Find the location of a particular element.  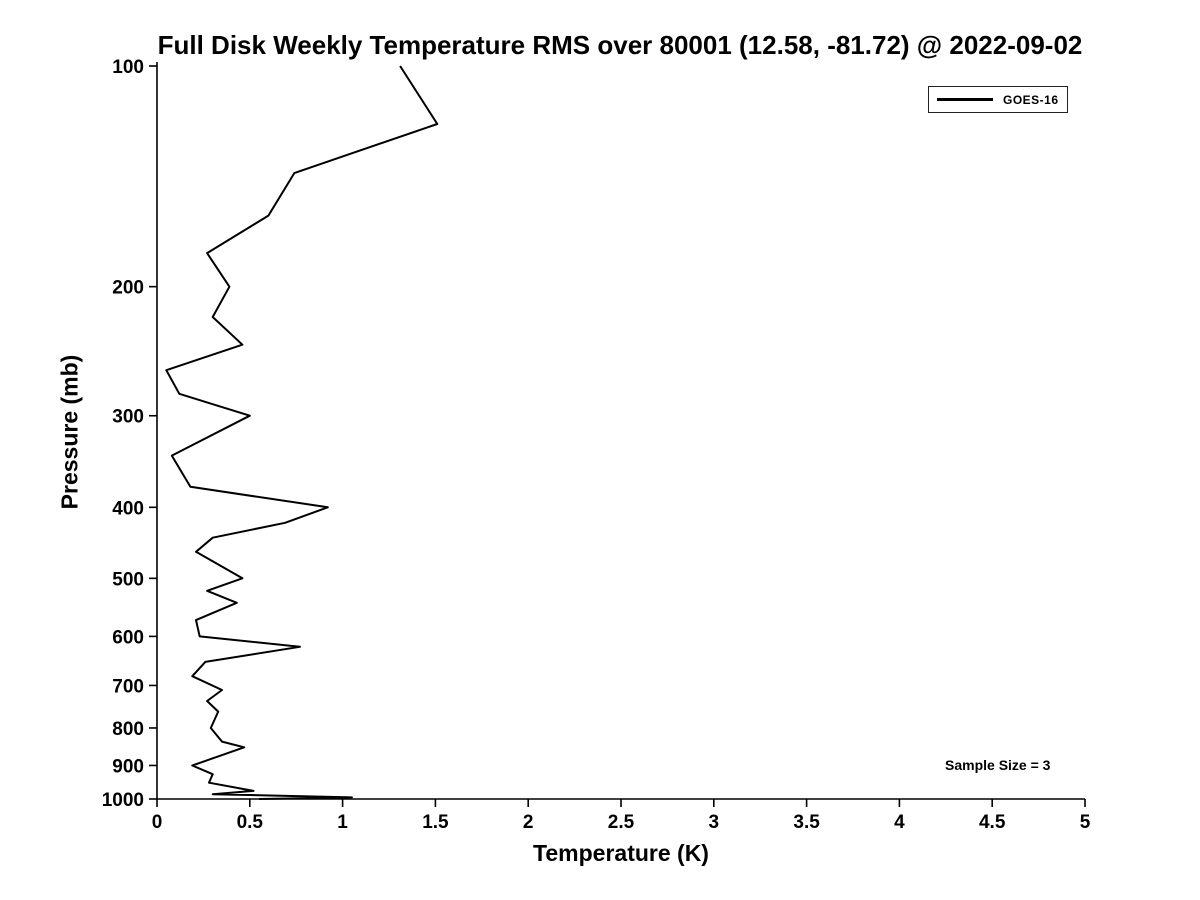

sample-size-annotation: Sample Size = 3 is located at coordinates (998, 765).